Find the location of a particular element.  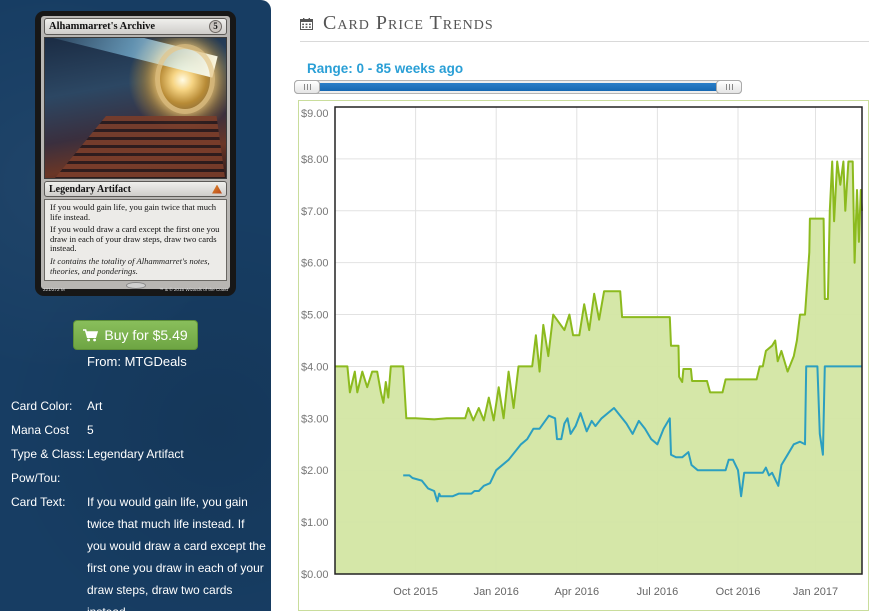

vendor-line: From: MTGDeals is located at coordinates (137, 361).